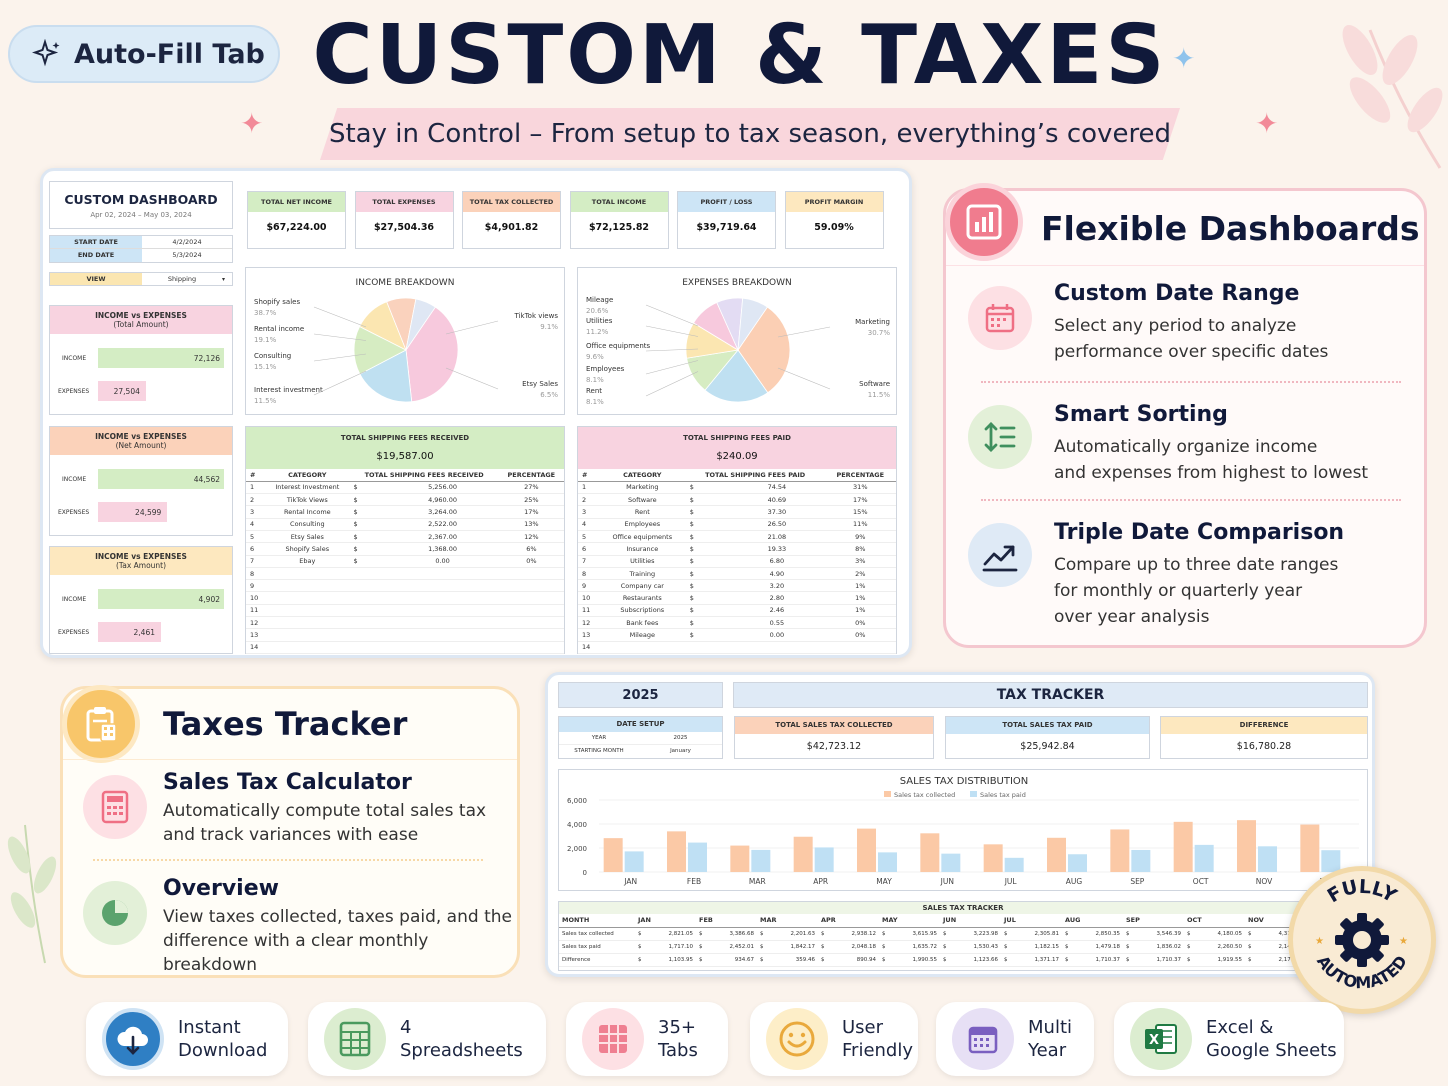 This screenshot has width=1448, height=1086. Describe the element at coordinates (588, 524) in the screenshot. I see `table-cell: 4` at that location.